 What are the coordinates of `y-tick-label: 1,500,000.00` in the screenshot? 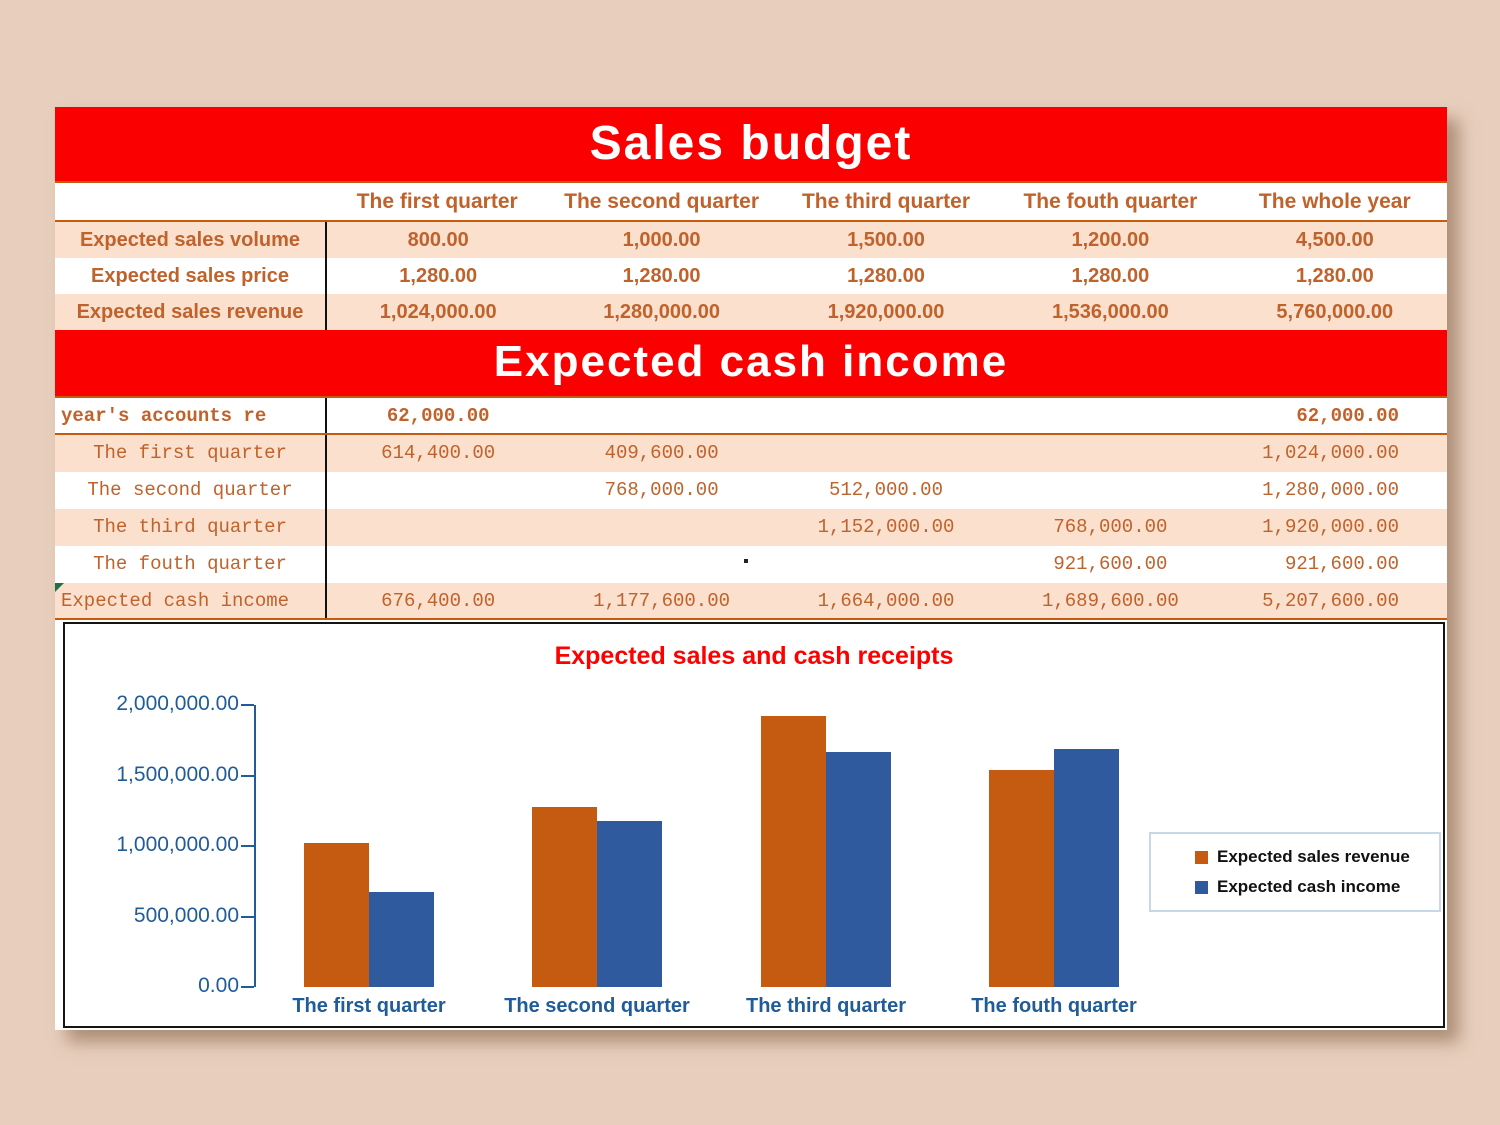 It's located at (177, 774).